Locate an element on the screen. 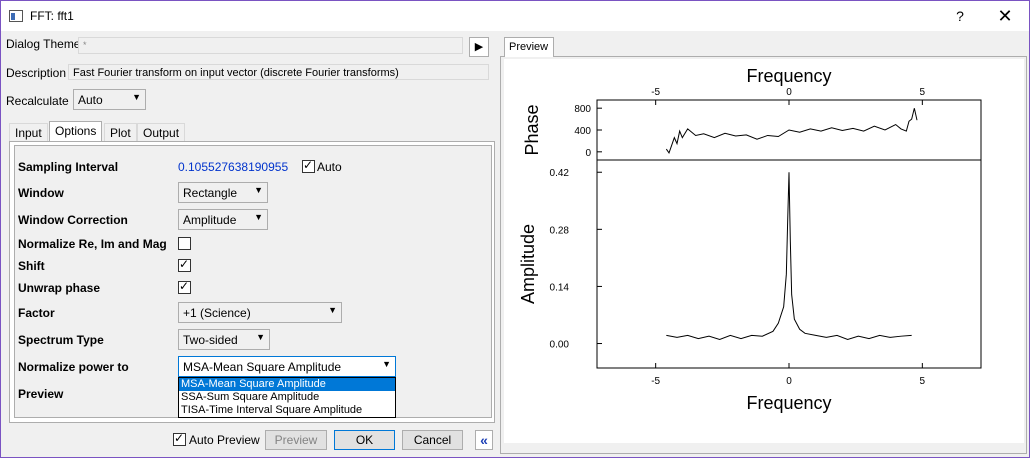 This screenshot has width=1030, height=458. app-icon is located at coordinates (16, 16).